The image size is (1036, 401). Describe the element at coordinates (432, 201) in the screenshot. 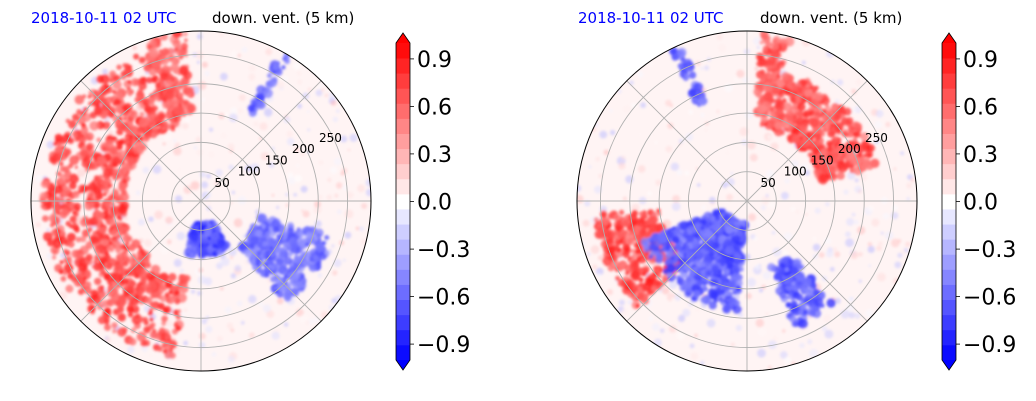

I see `colorbar-left: −0.9 −0.6 −0.3 0.0 0.3 0.6 0.9` at that location.